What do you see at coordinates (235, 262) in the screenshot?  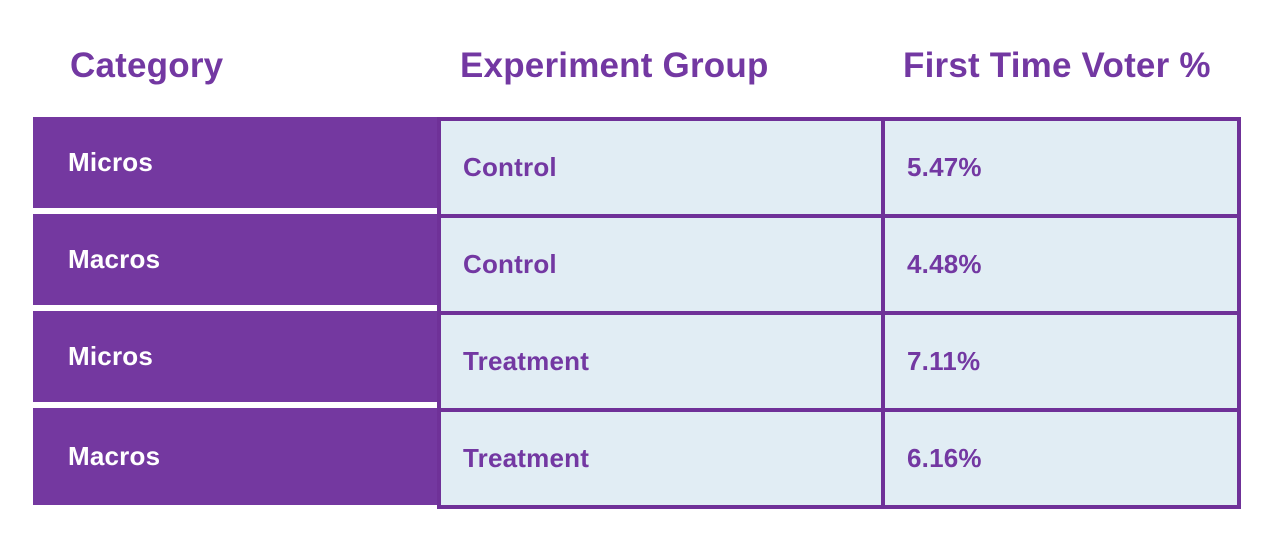 I see `category-cell-row-2: Macros` at bounding box center [235, 262].